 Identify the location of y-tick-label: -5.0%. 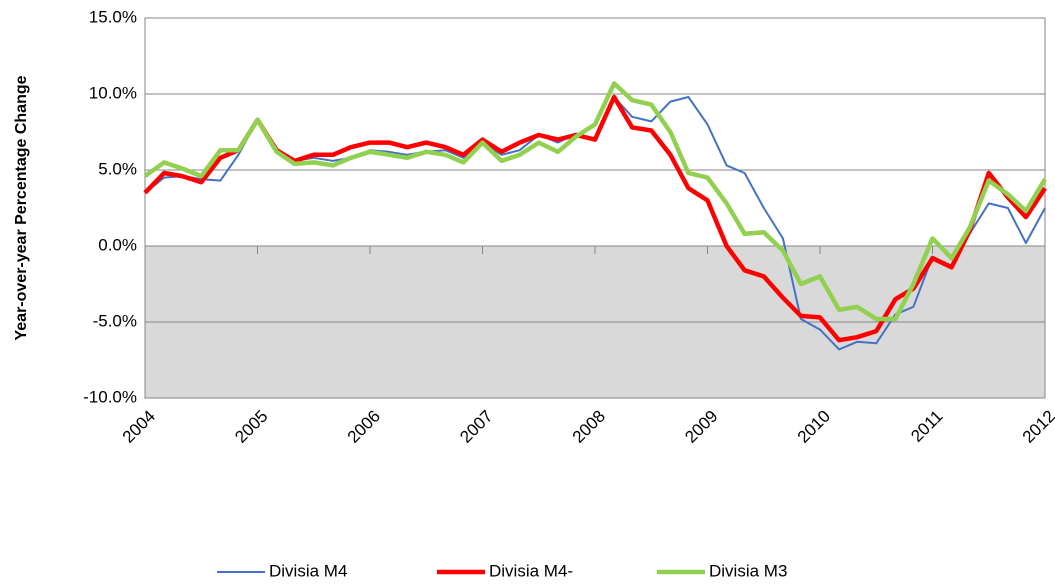
(115, 320).